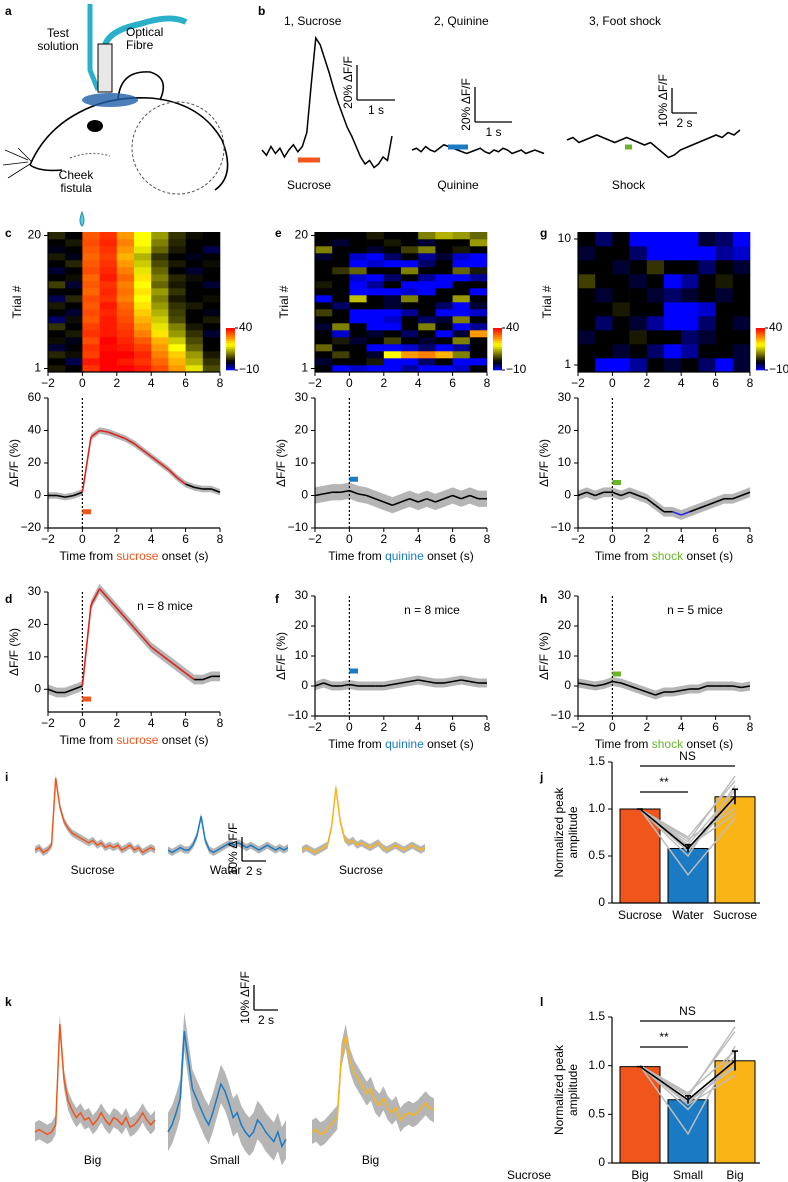  Describe the element at coordinates (750, 383) in the screenshot. I see `x-tick-label: 8` at that location.